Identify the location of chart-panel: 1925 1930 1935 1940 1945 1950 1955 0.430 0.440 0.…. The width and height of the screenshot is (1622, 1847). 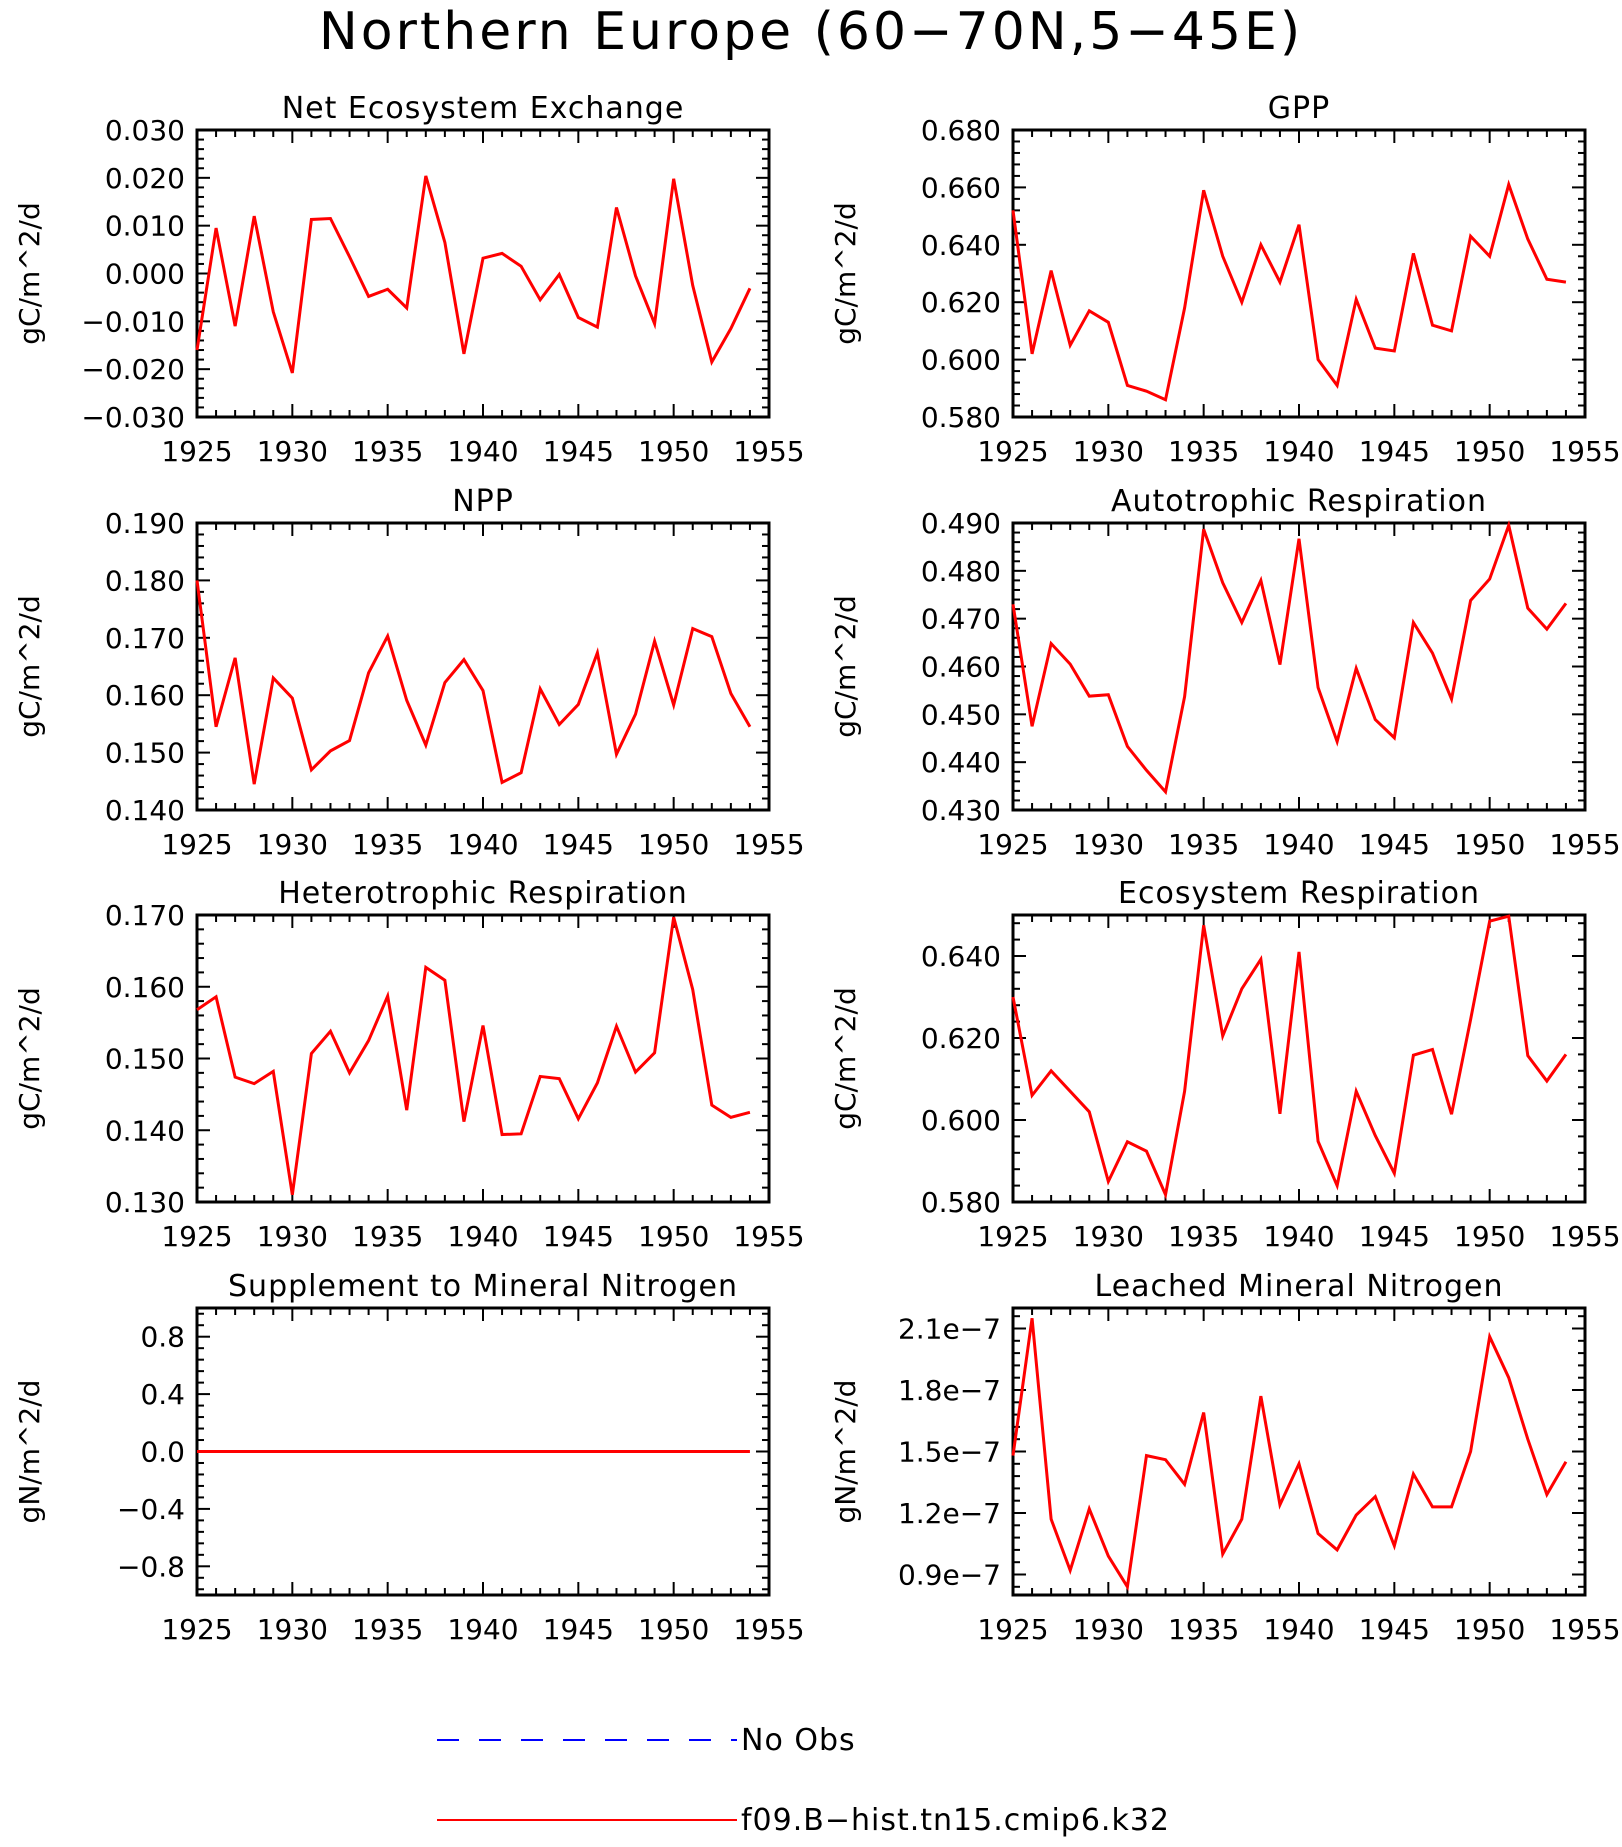
(1225, 672).